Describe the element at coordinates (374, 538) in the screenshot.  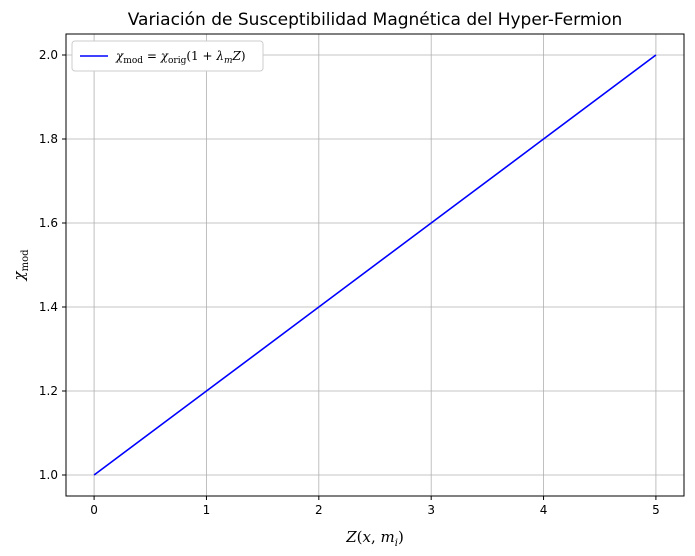
I see `x-axis-label: Z(x, mi)` at that location.